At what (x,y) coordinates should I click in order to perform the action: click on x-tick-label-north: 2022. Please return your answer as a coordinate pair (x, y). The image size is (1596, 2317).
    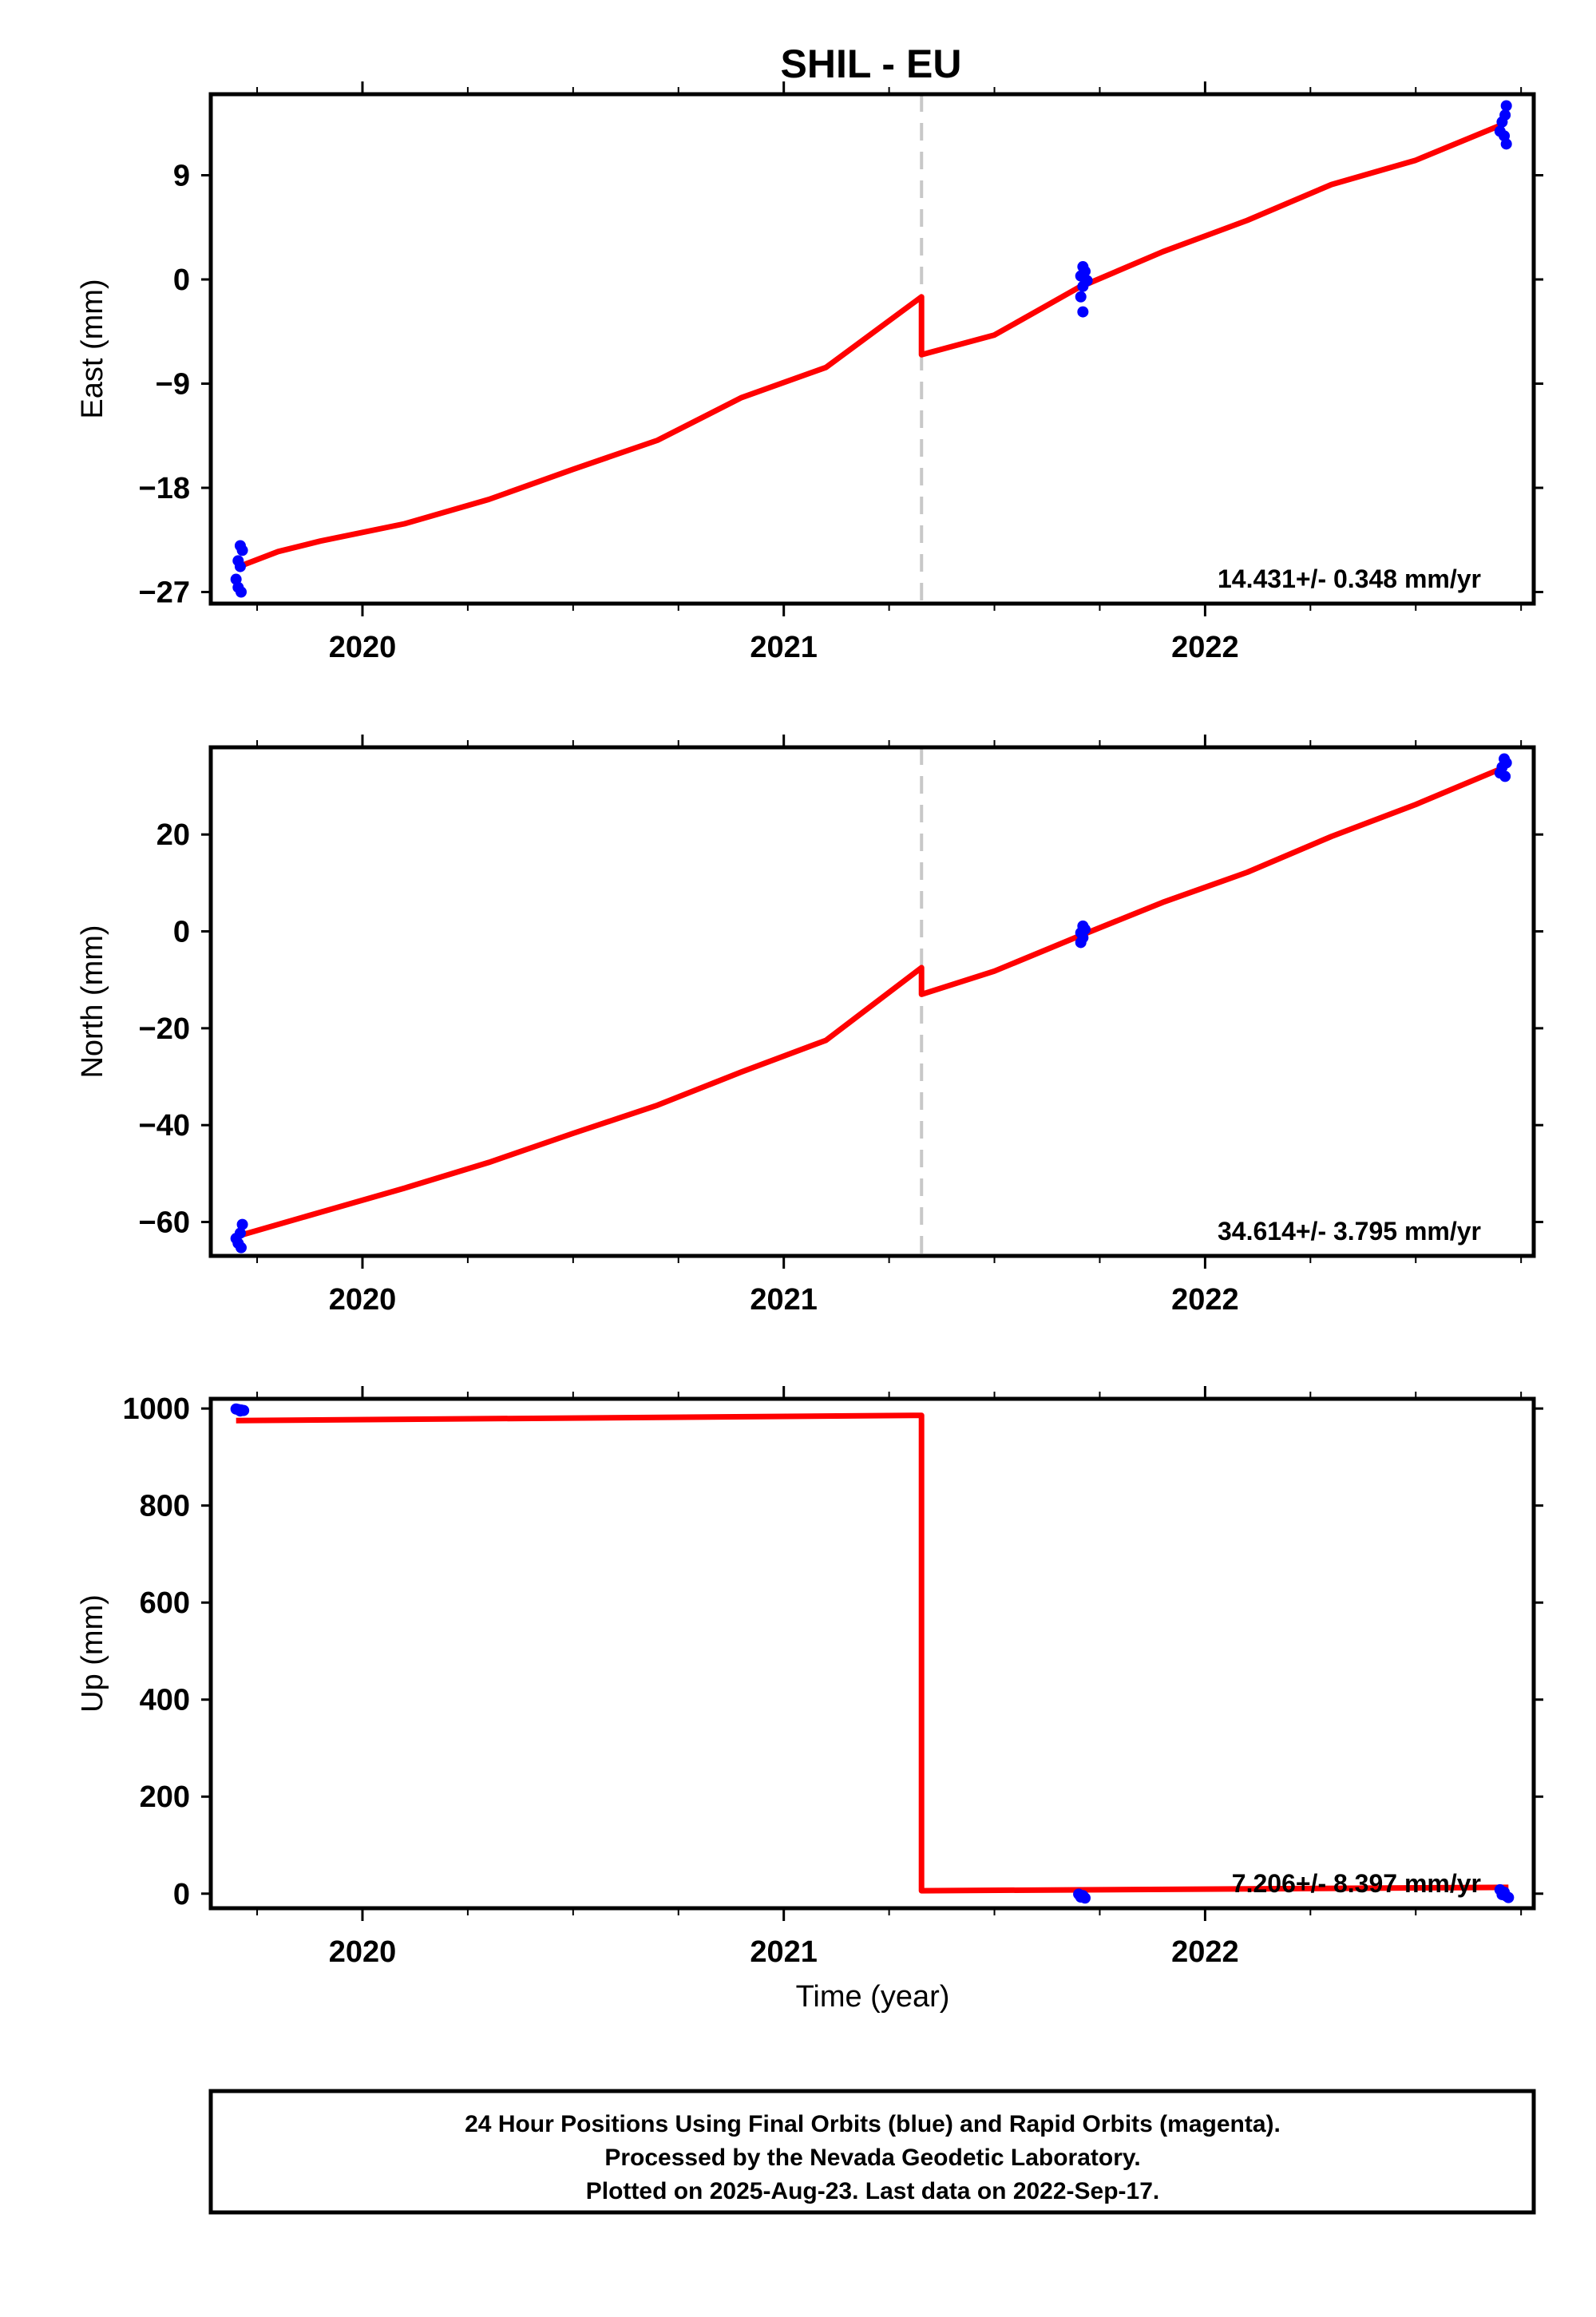
    Looking at the image, I should click on (1205, 1300).